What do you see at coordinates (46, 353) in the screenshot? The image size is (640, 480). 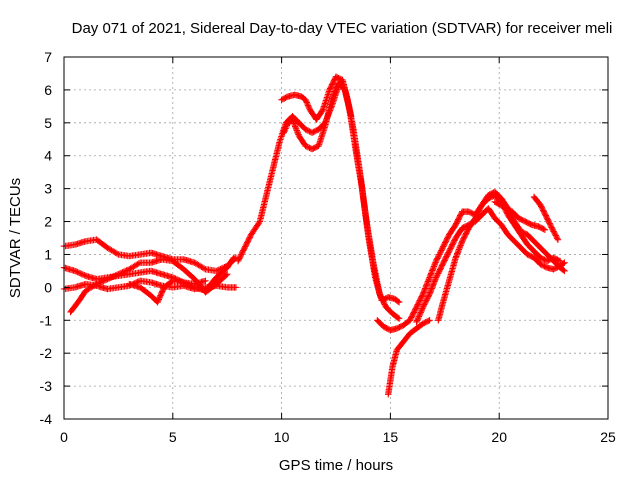 I see `y-tick-label: -2` at bounding box center [46, 353].